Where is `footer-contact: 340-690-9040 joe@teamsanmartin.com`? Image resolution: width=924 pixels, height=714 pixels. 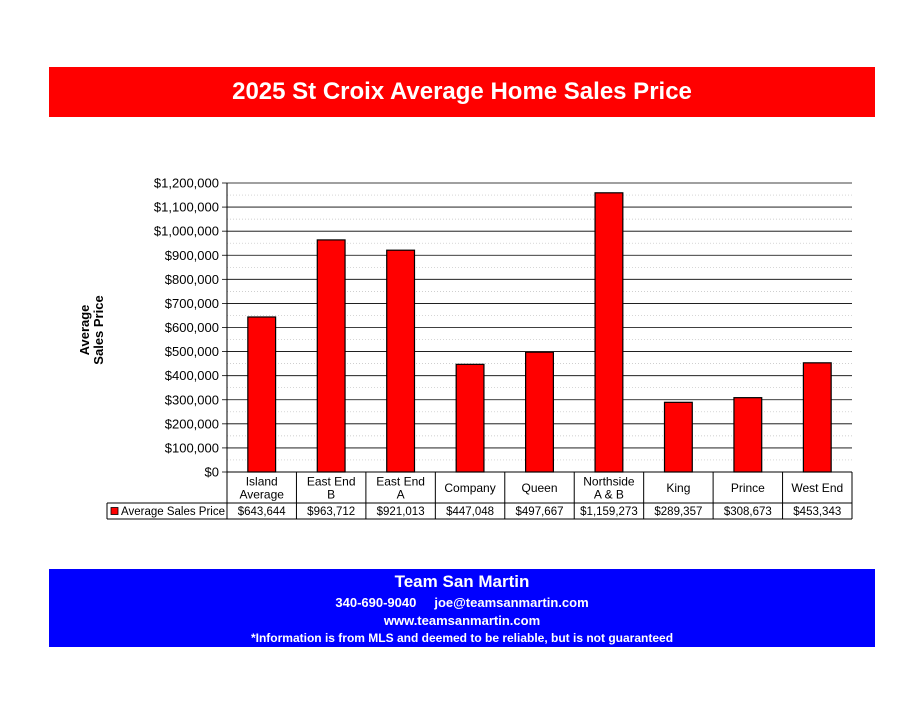 footer-contact: 340-690-9040 joe@teamsanmartin.com is located at coordinates (462, 602).